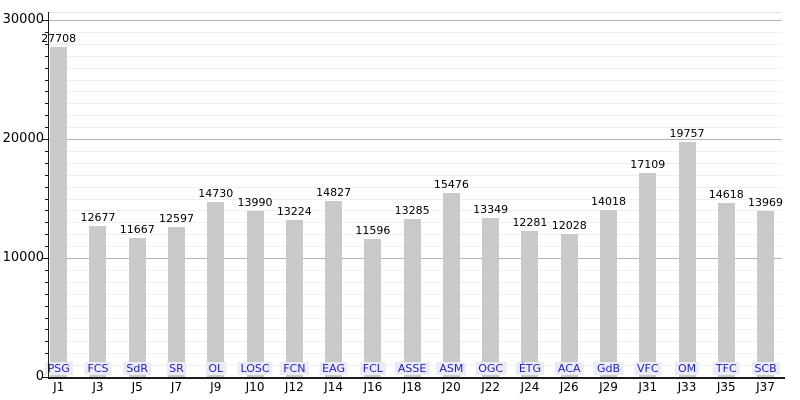  Describe the element at coordinates (333, 387) in the screenshot. I see `x-axis-tick-label: J14` at that location.